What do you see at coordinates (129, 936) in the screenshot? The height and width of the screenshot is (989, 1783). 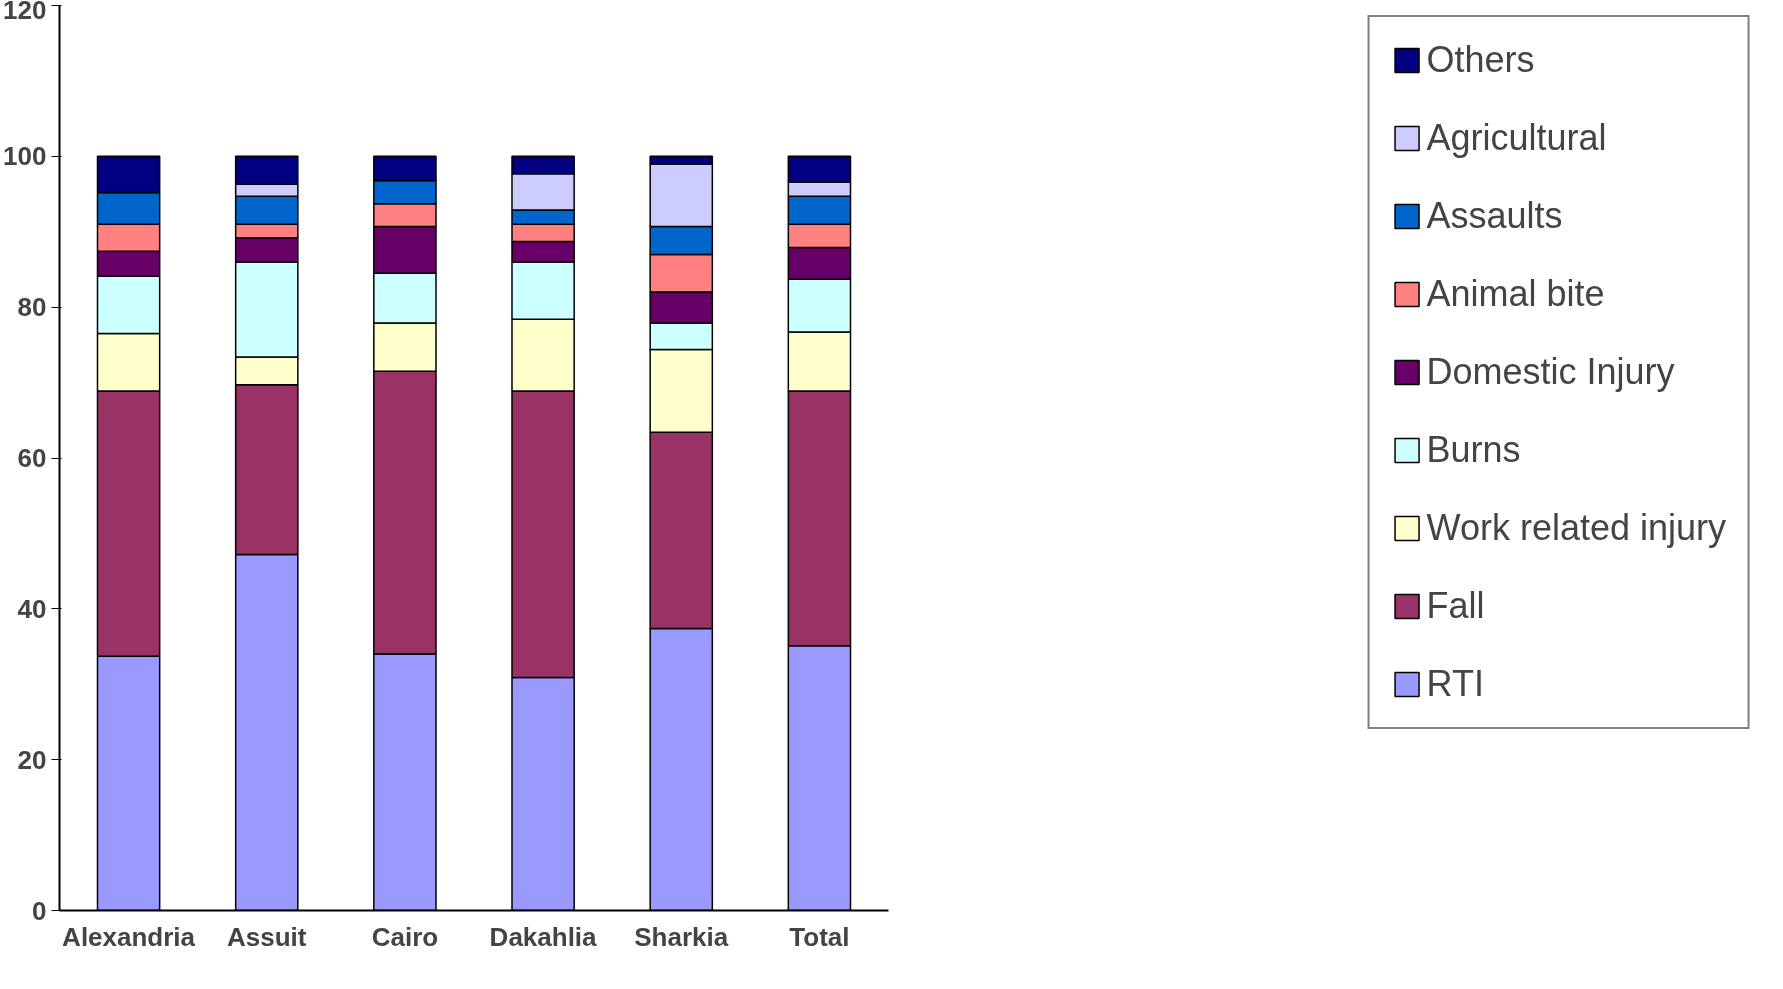 I see `x-tick-label: Alexandria` at bounding box center [129, 936].